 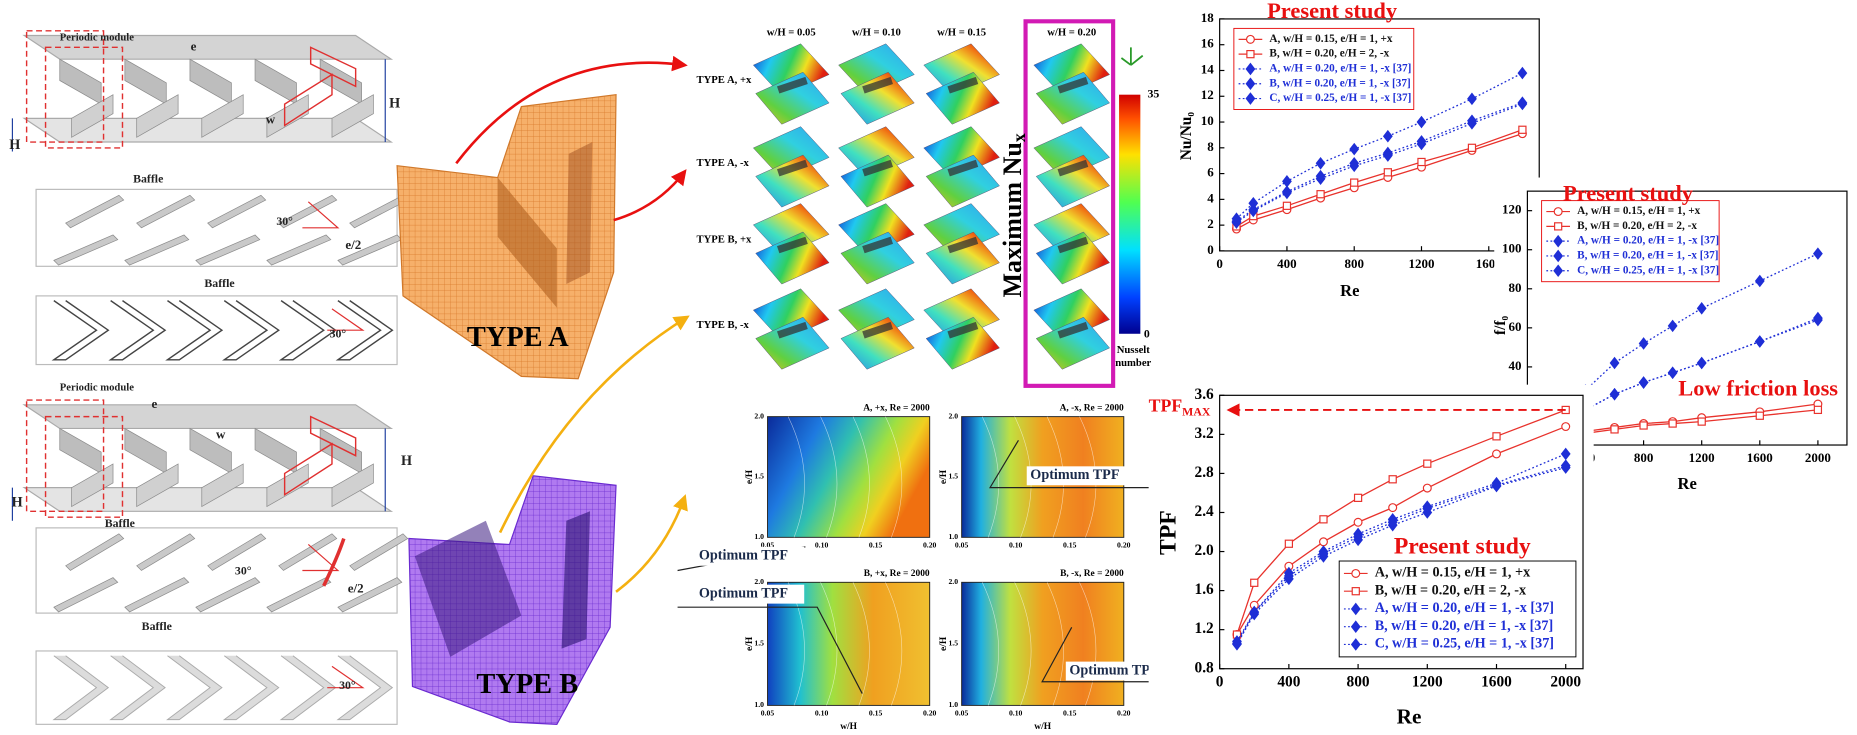 I want to click on colorbar-min: 0, so click(x=1147, y=334).